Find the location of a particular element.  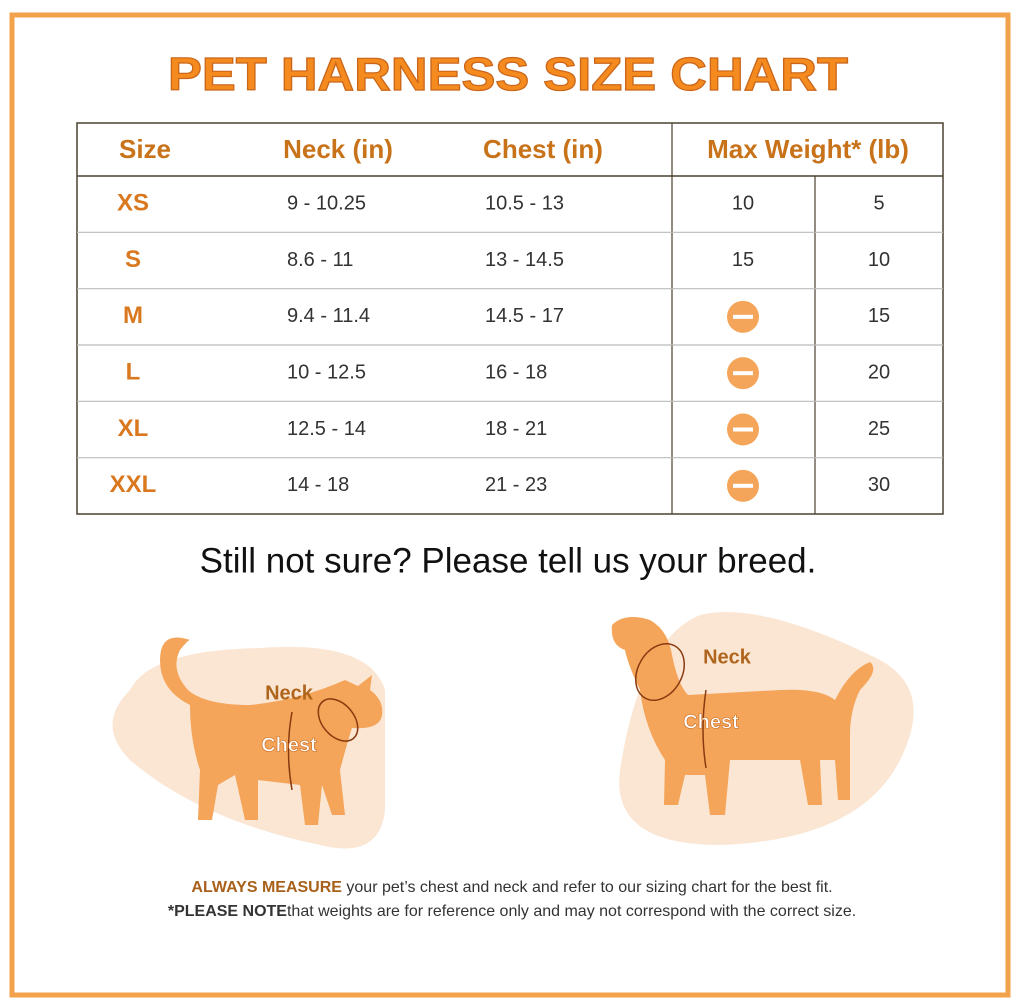

title: PET HARNESS SIZE CHART is located at coordinates (508, 74).